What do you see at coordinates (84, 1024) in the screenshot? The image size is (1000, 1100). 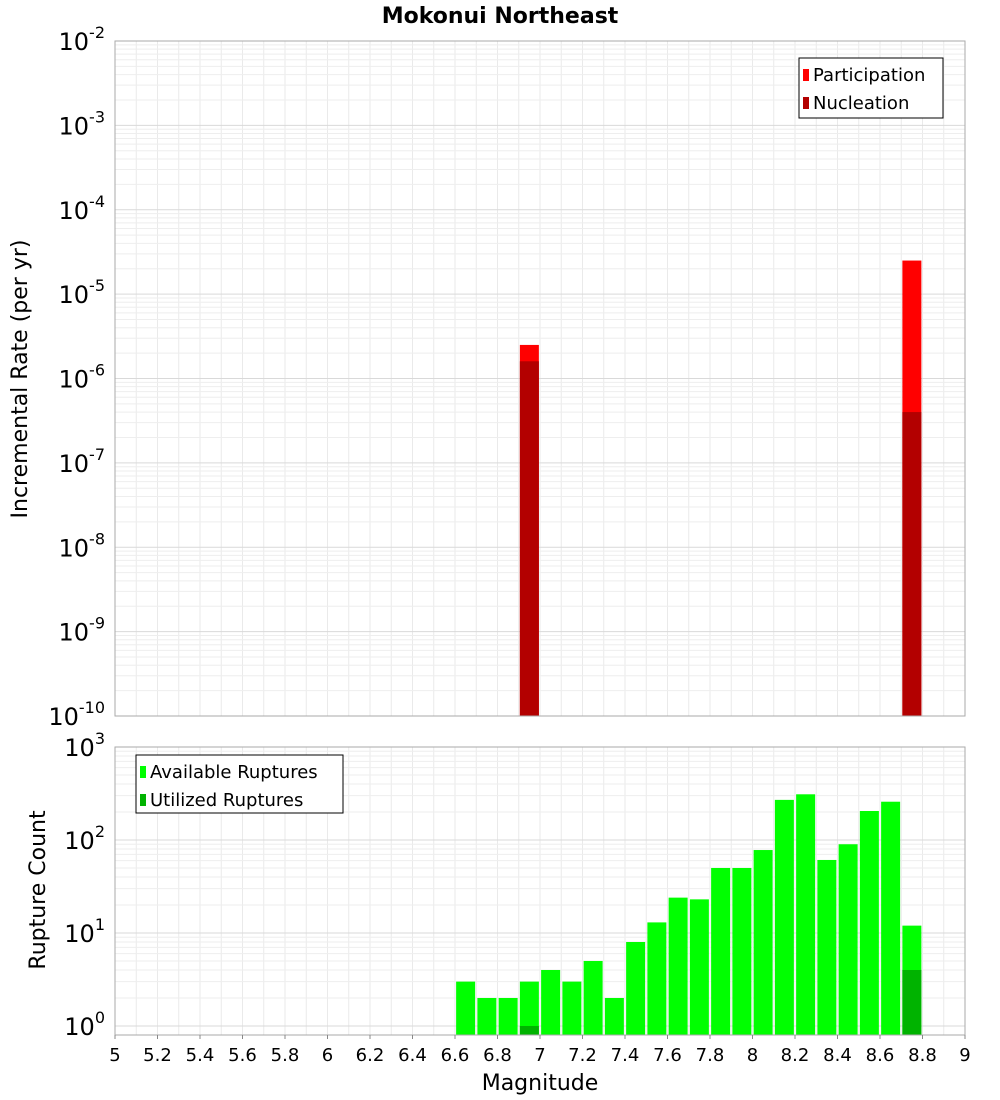 I see `y-tick-label: 10⁰` at bounding box center [84, 1024].